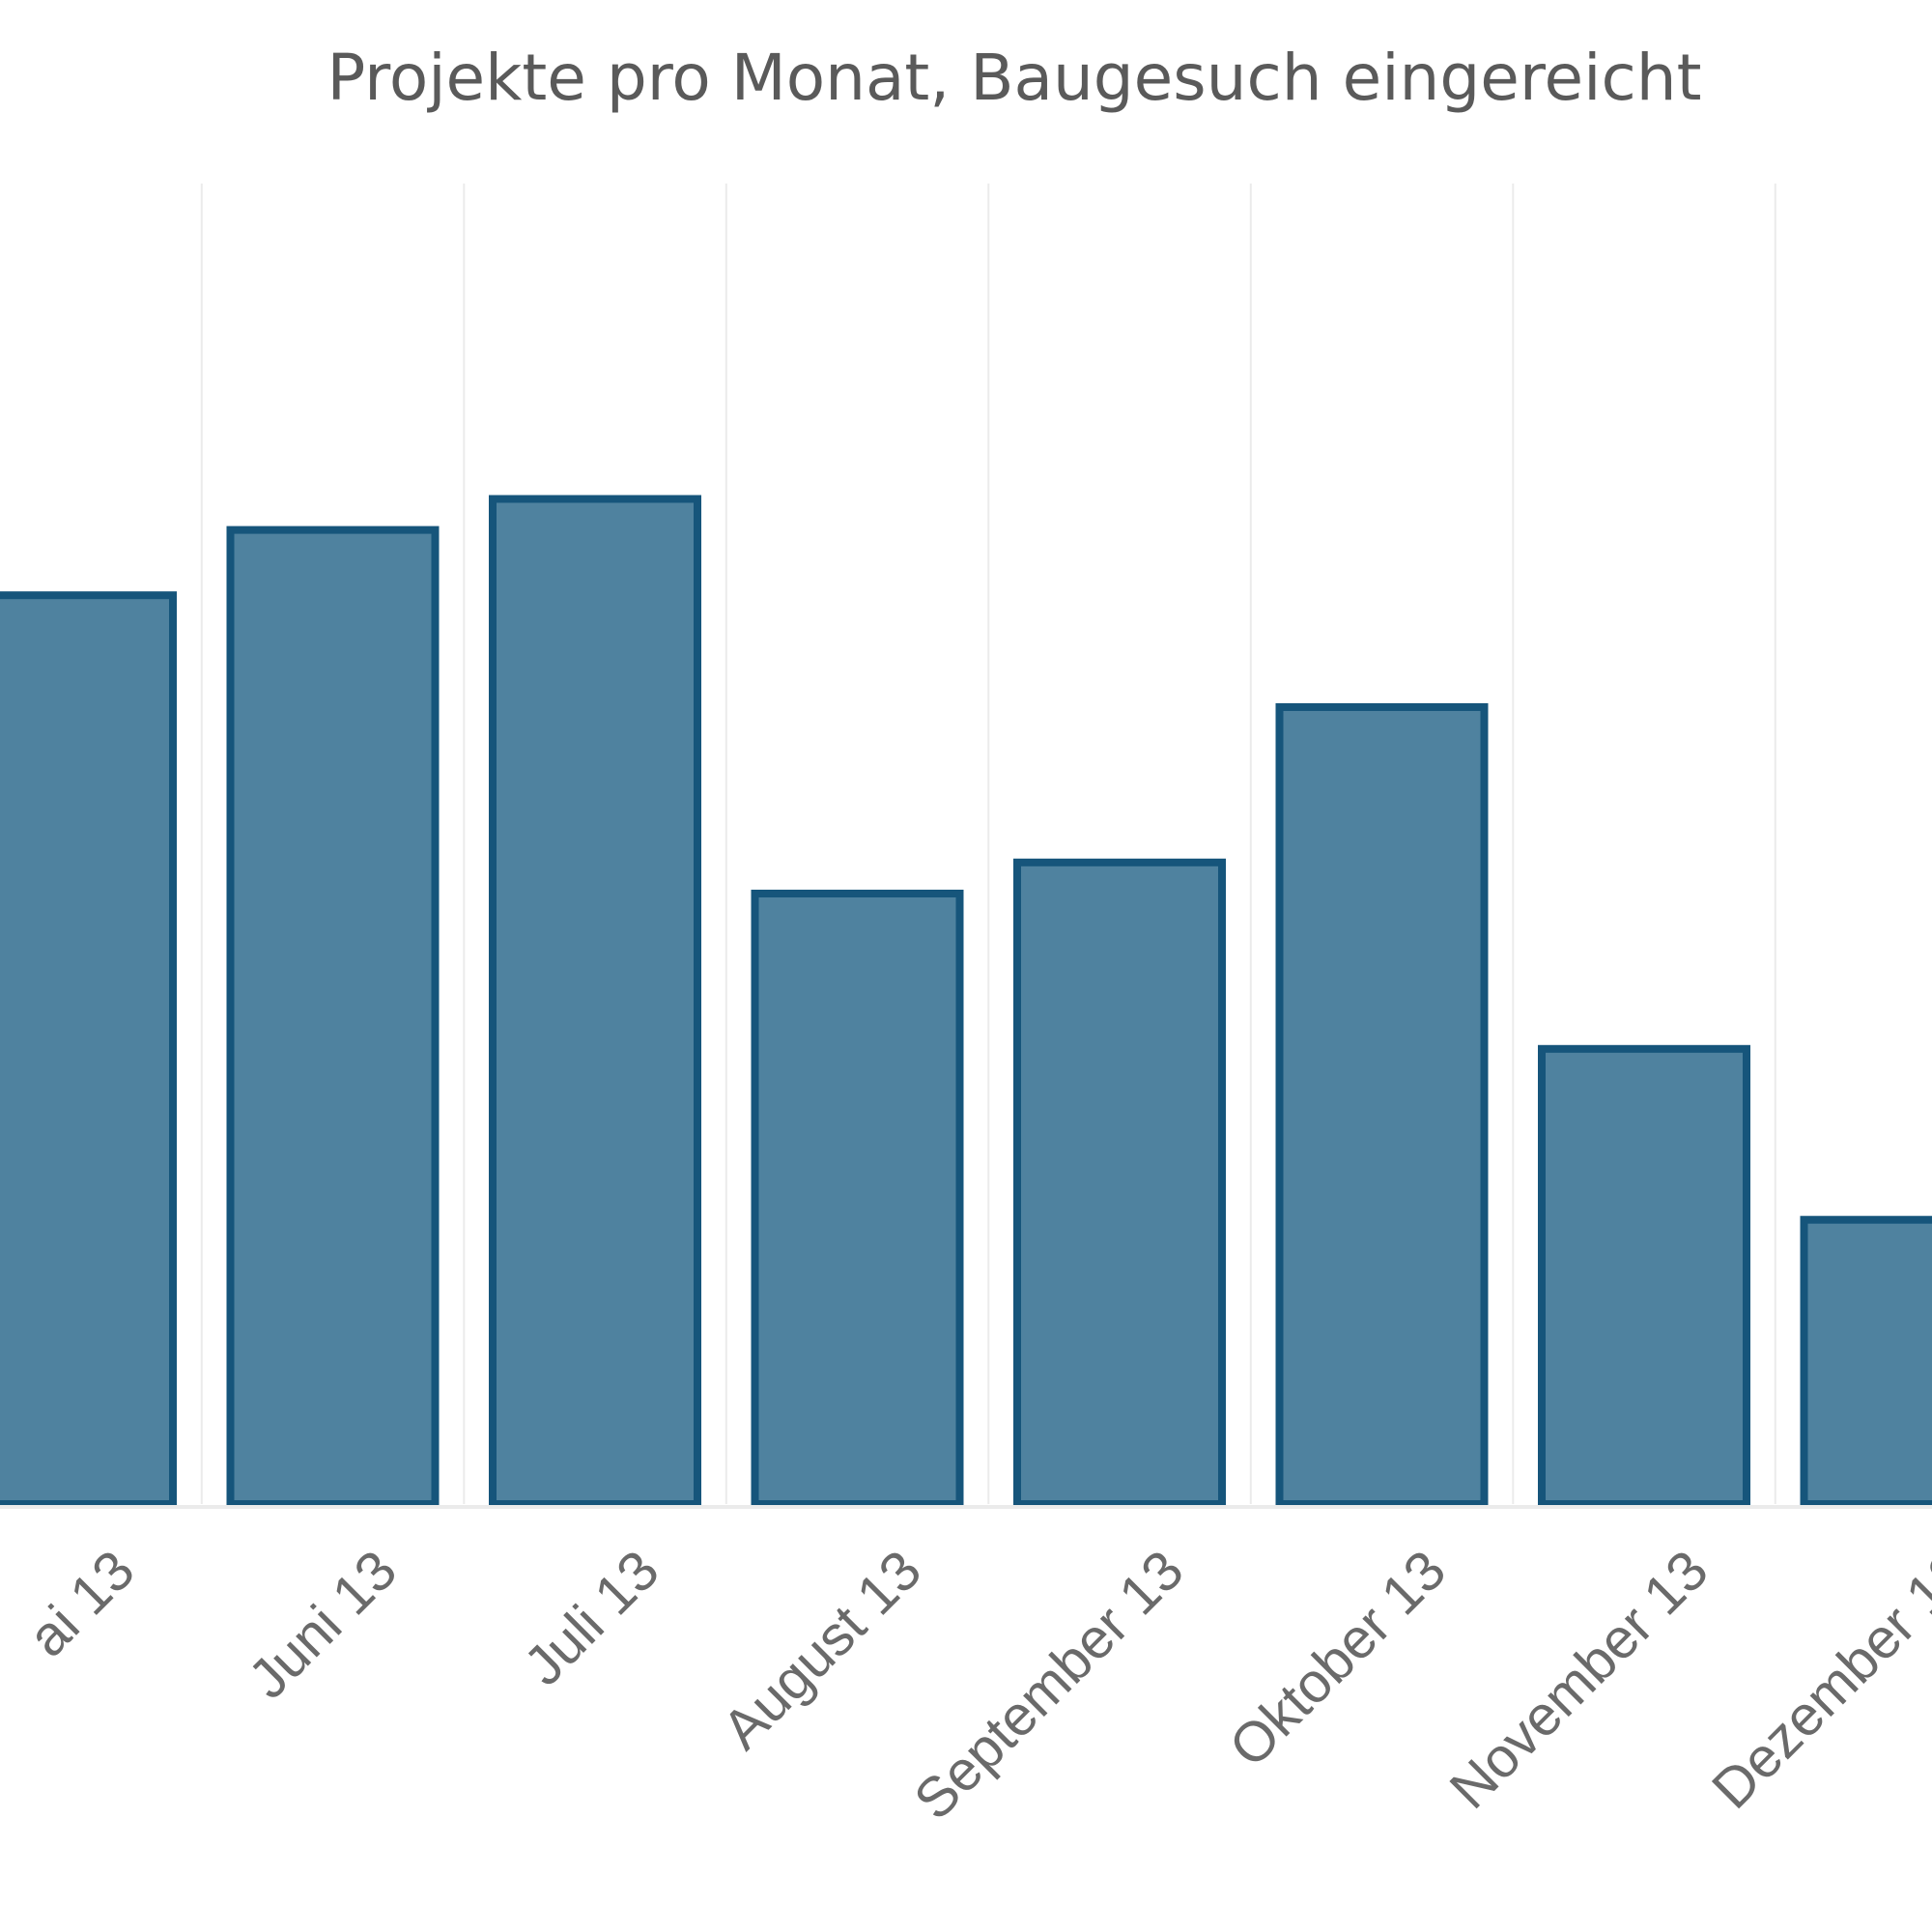  Describe the element at coordinates (821, 1650) in the screenshot. I see `x-tick-label: August 13` at that location.